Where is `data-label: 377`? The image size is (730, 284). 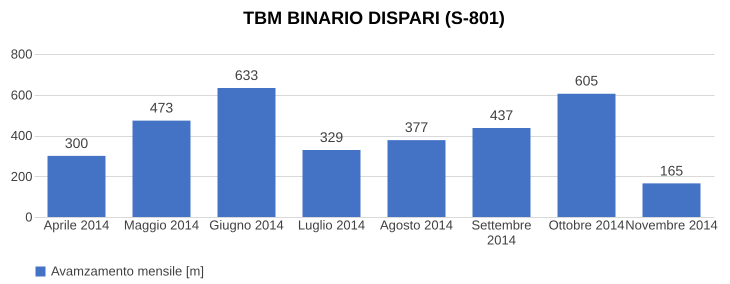 data-label: 377 is located at coordinates (416, 127).